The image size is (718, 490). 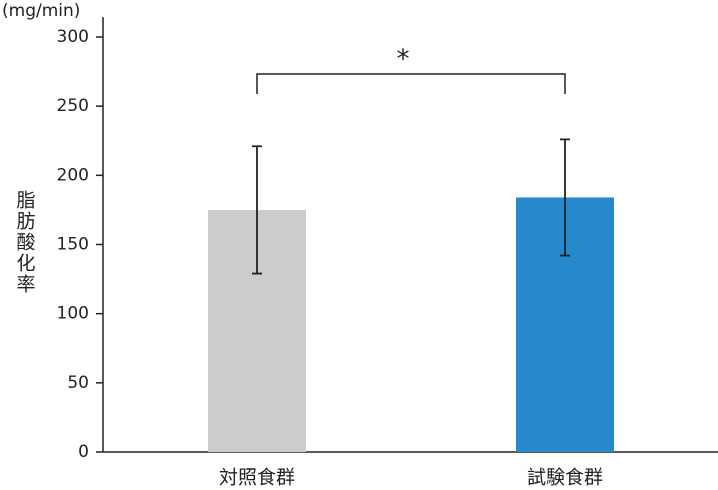 What do you see at coordinates (403, 60) in the screenshot?
I see `significance-mark: *` at bounding box center [403, 60].